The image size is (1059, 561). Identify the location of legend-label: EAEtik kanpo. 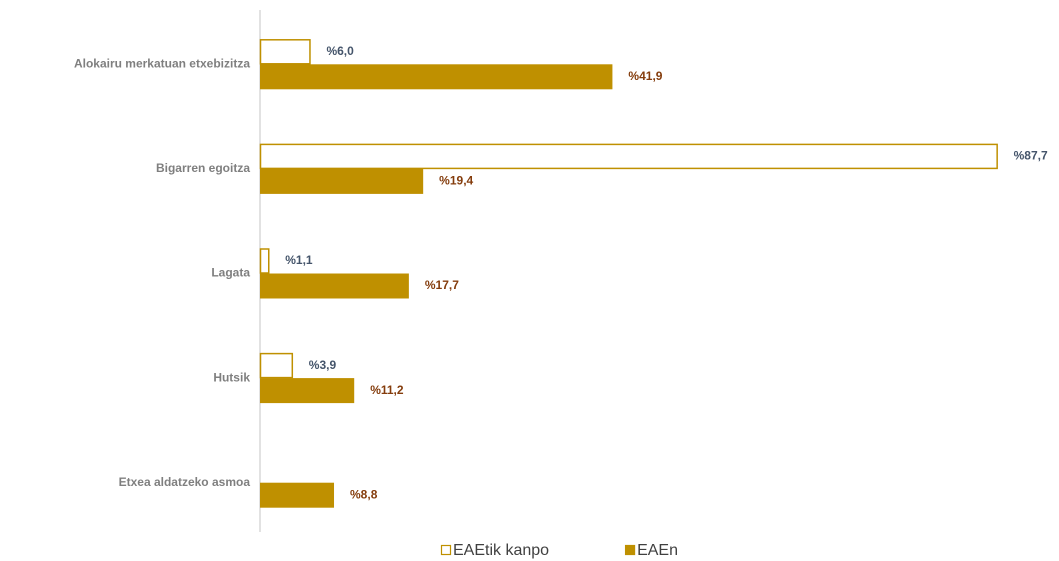
(501, 550).